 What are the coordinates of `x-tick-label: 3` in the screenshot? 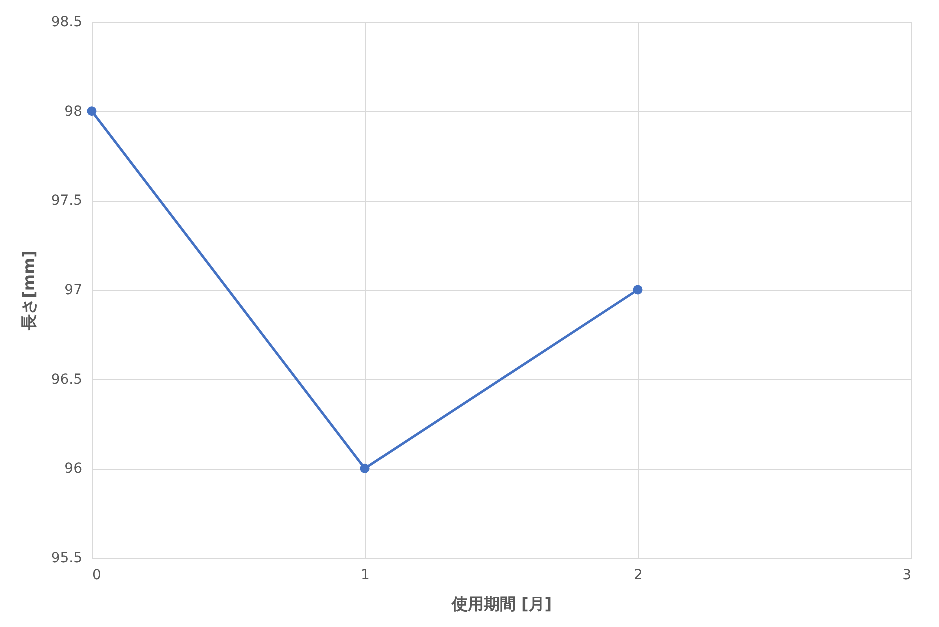 It's located at (907, 576).